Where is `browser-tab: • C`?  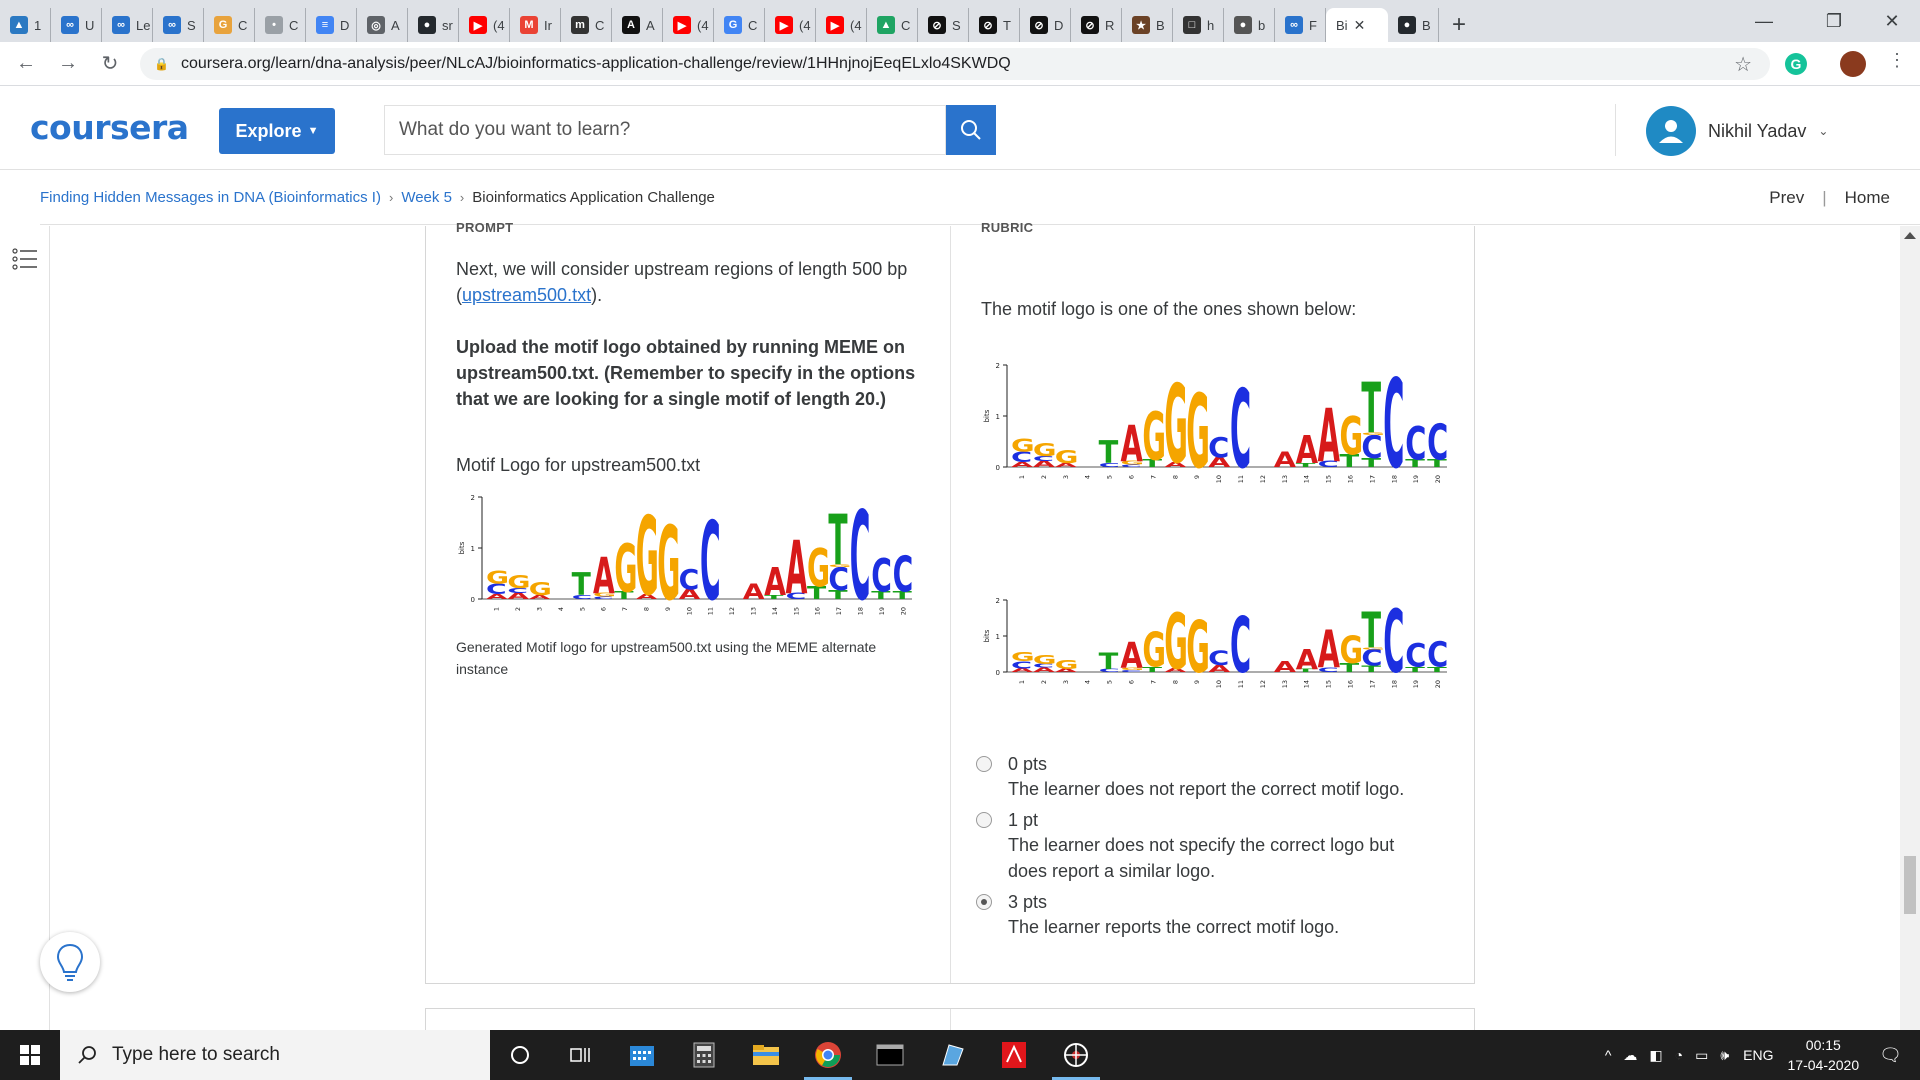 browser-tab: • C is located at coordinates (280, 25).